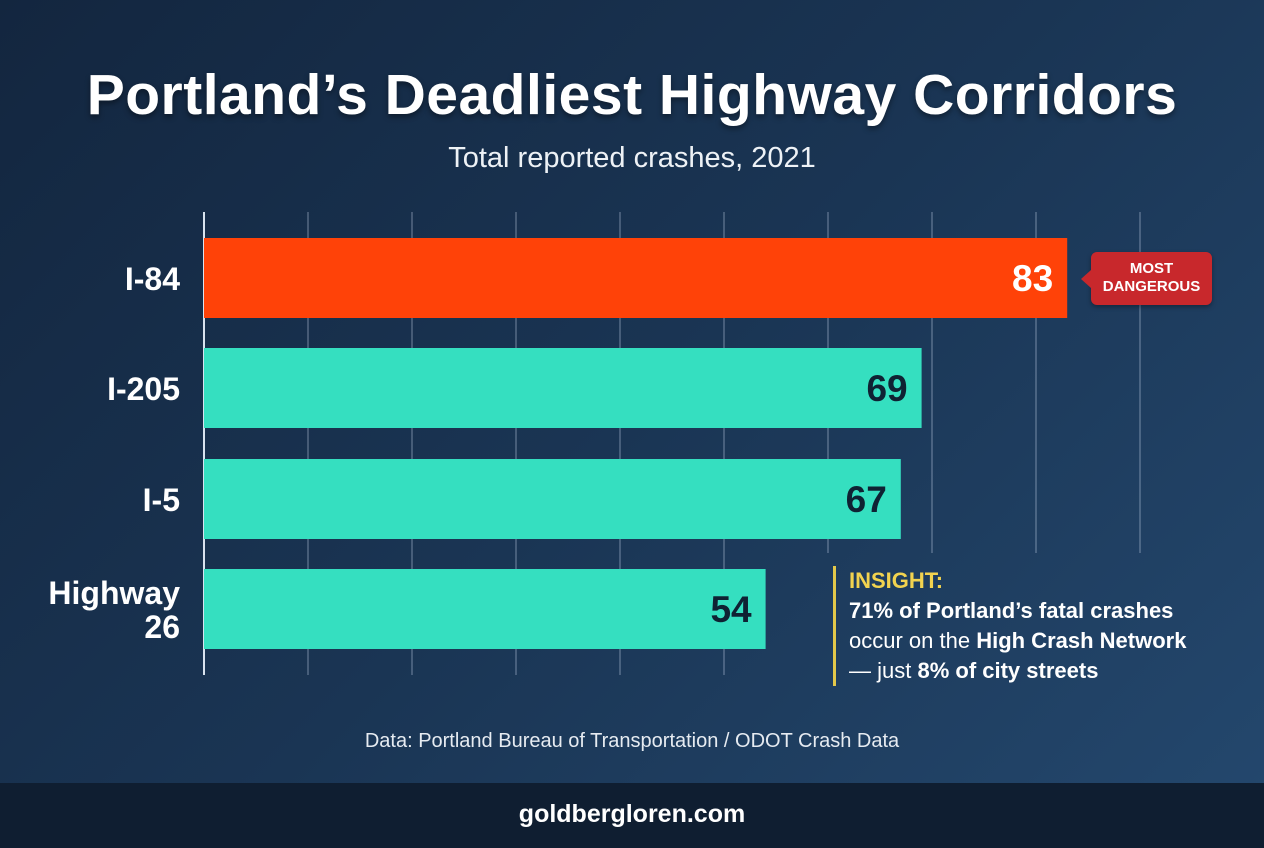 The image size is (1264, 848). Describe the element at coordinates (632, 815) in the screenshot. I see `footer-site: goldbergloren.com` at that location.